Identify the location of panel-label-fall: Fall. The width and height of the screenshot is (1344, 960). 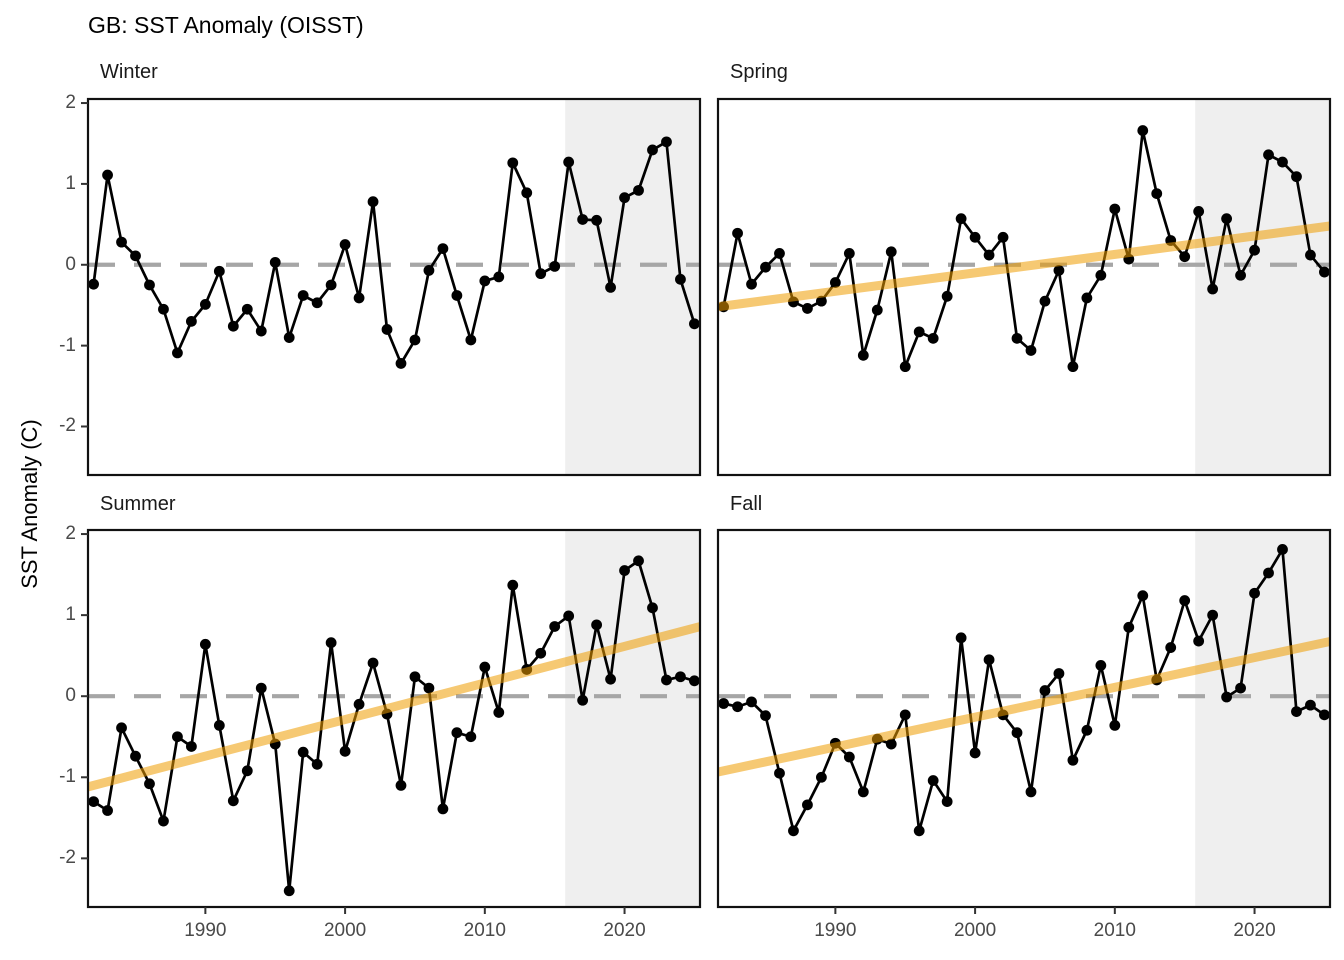
(746, 504).